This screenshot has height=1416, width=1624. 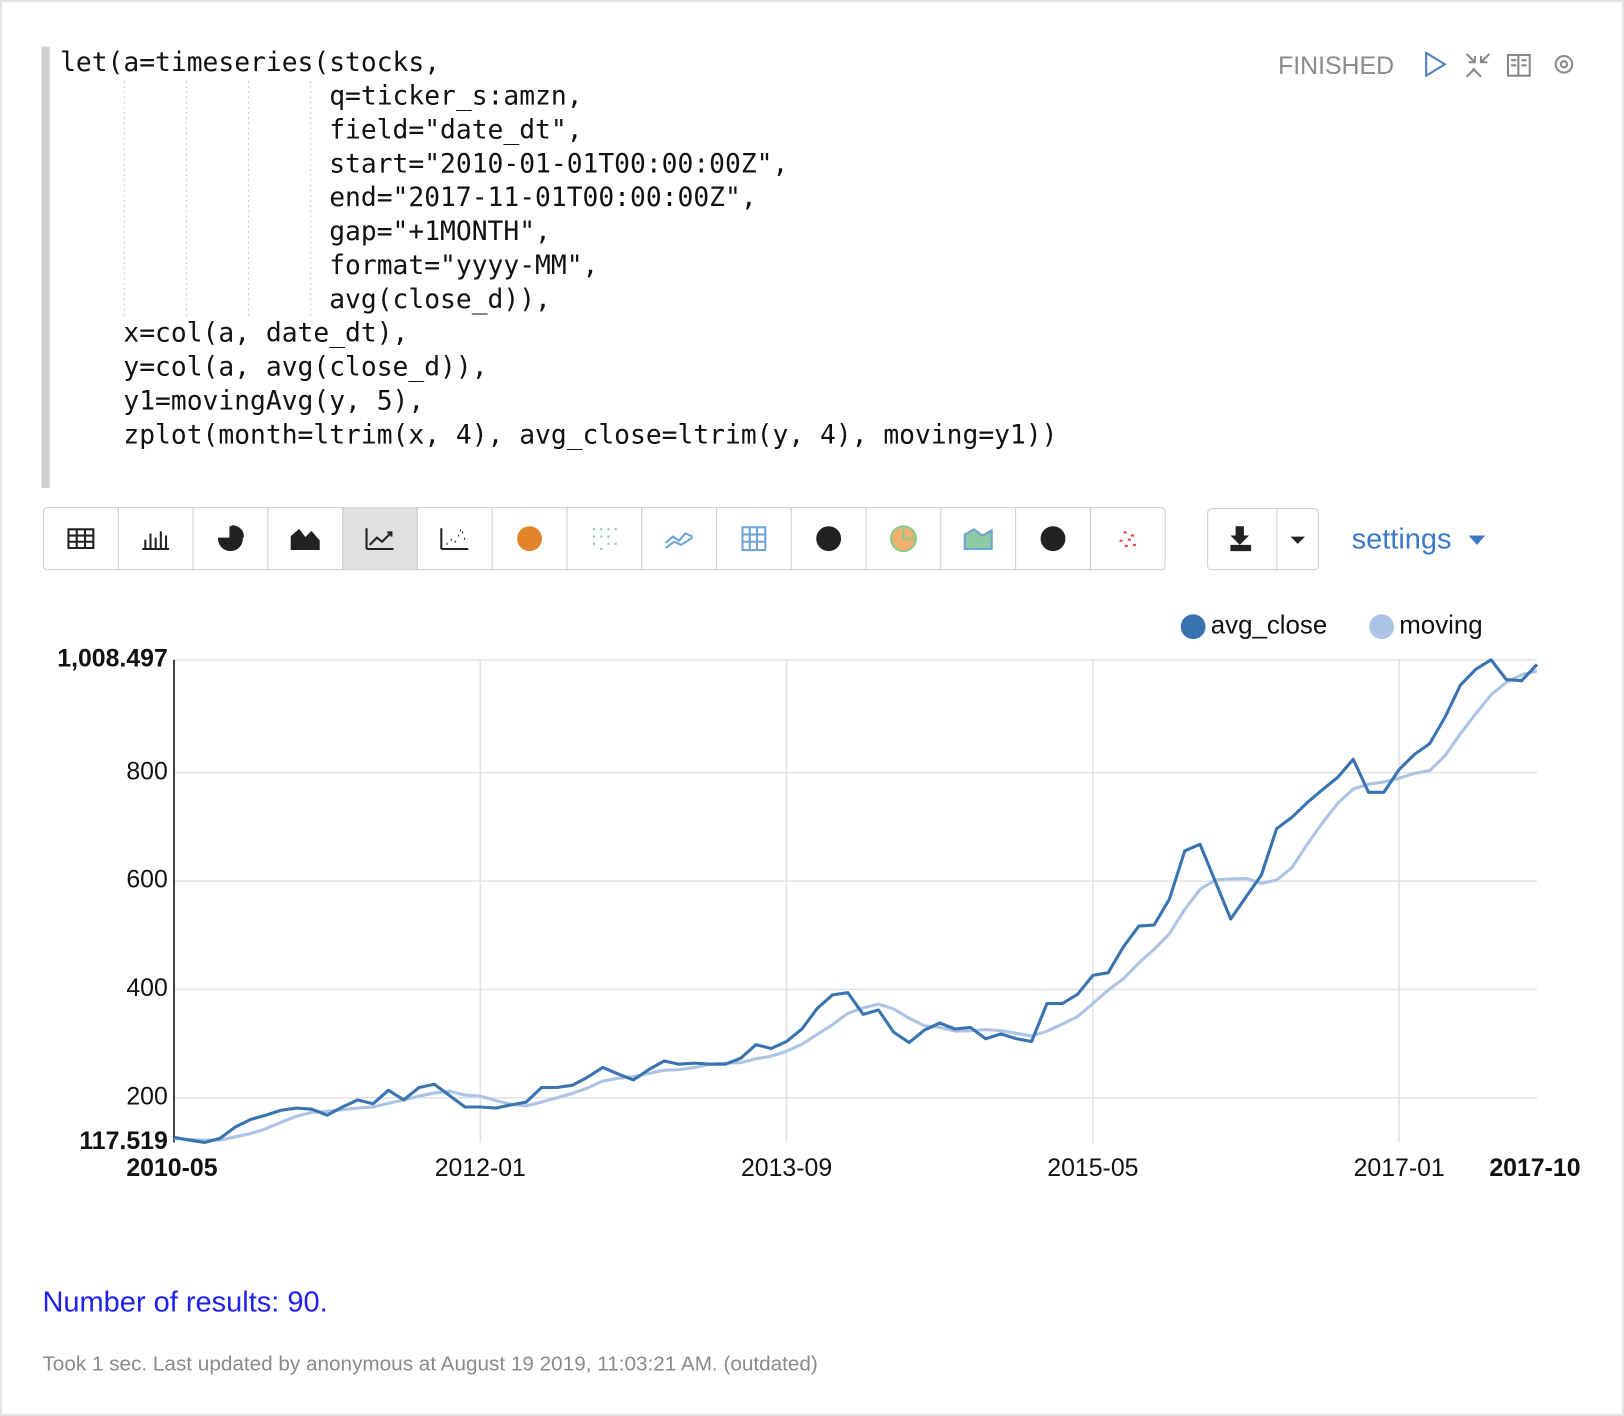 I want to click on run-button, so click(x=1436, y=64).